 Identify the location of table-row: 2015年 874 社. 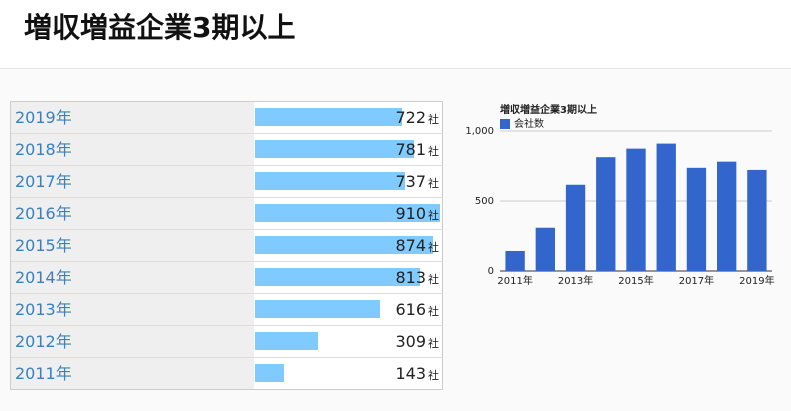
(226, 246).